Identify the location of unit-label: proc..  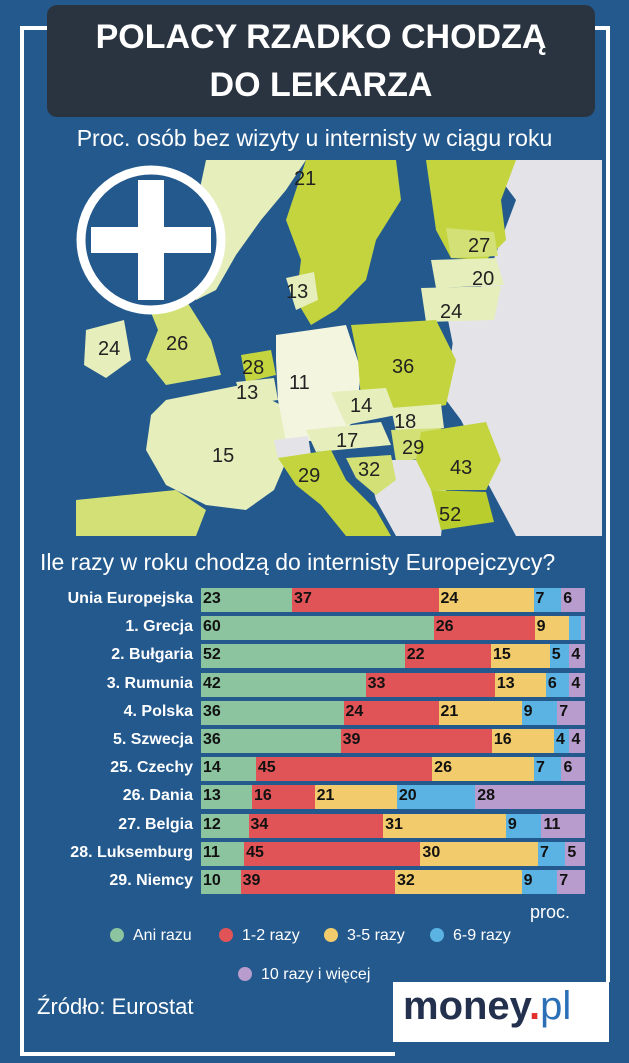
(550, 912).